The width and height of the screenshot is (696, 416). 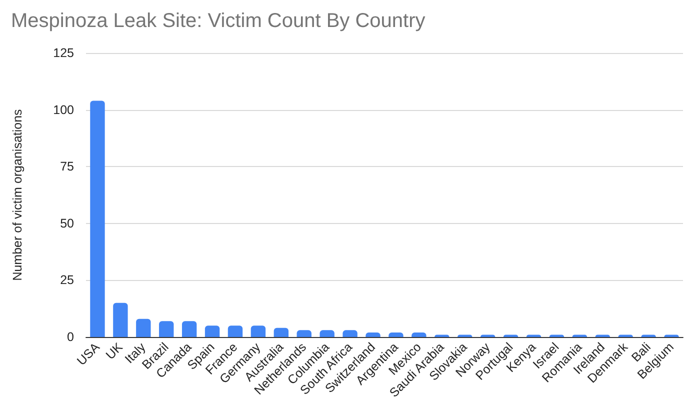 What do you see at coordinates (67, 223) in the screenshot?
I see `y-tick-label: 50` at bounding box center [67, 223].